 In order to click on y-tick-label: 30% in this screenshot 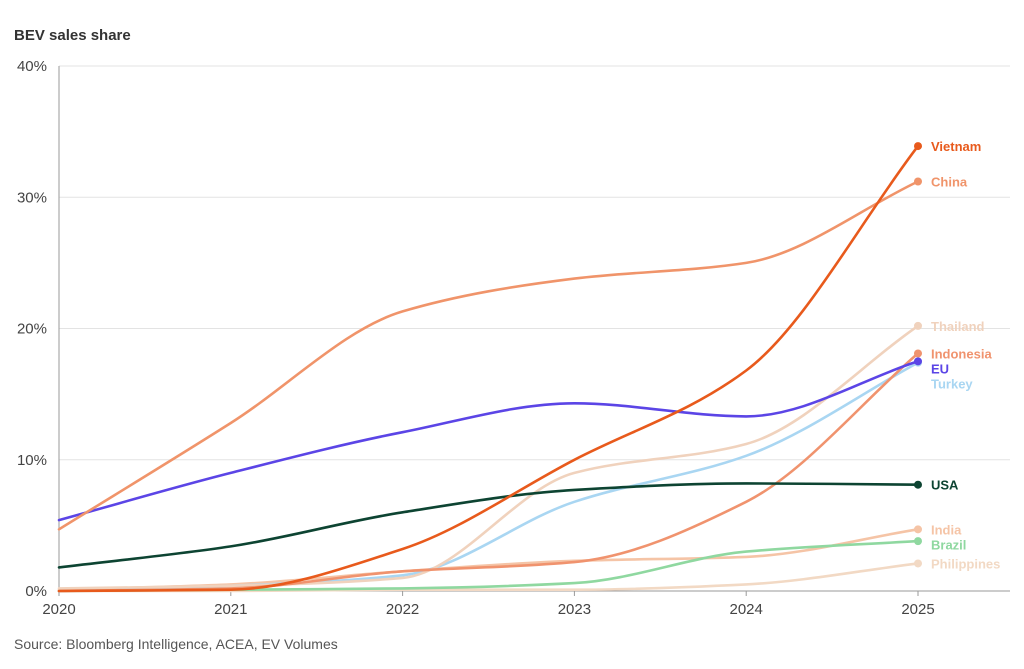, I will do `click(32, 197)`.